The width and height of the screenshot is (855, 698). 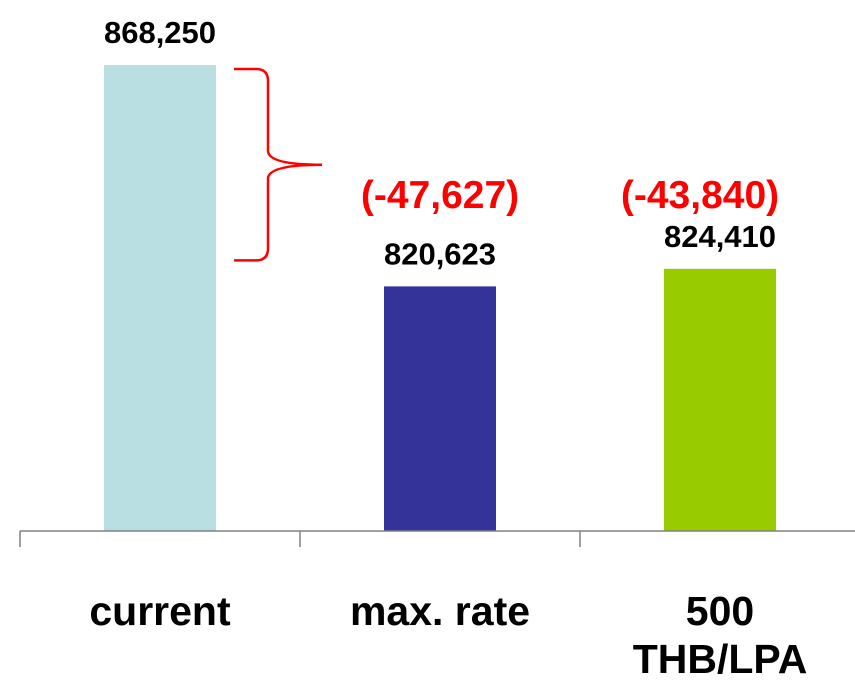 I want to click on x-tick-label-3-line-1: 500, so click(x=720, y=611).